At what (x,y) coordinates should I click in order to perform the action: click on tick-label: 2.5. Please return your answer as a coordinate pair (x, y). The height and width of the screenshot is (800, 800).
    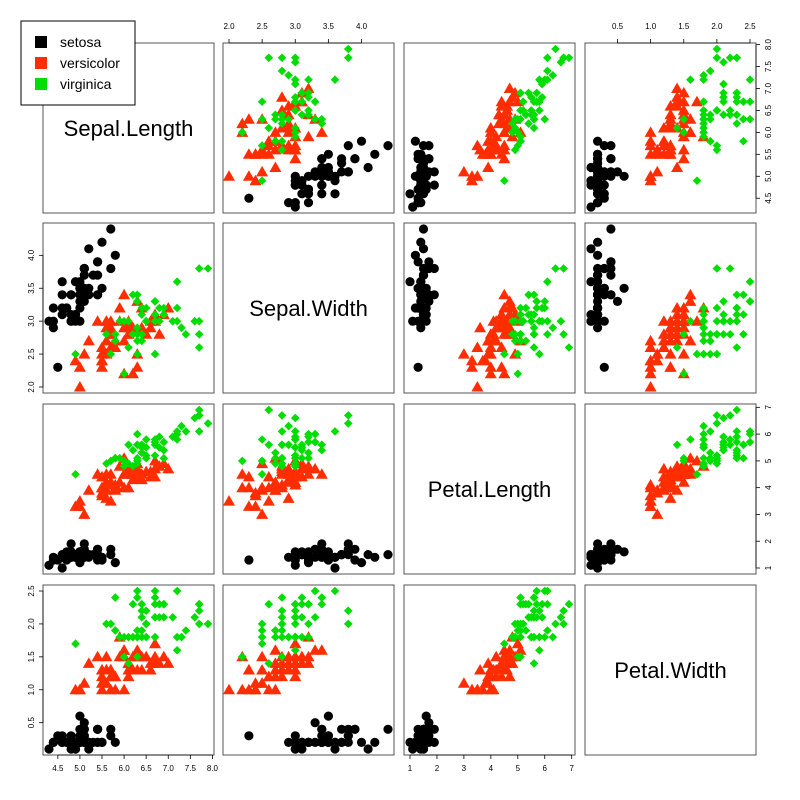
    Looking at the image, I should click on (31, 591).